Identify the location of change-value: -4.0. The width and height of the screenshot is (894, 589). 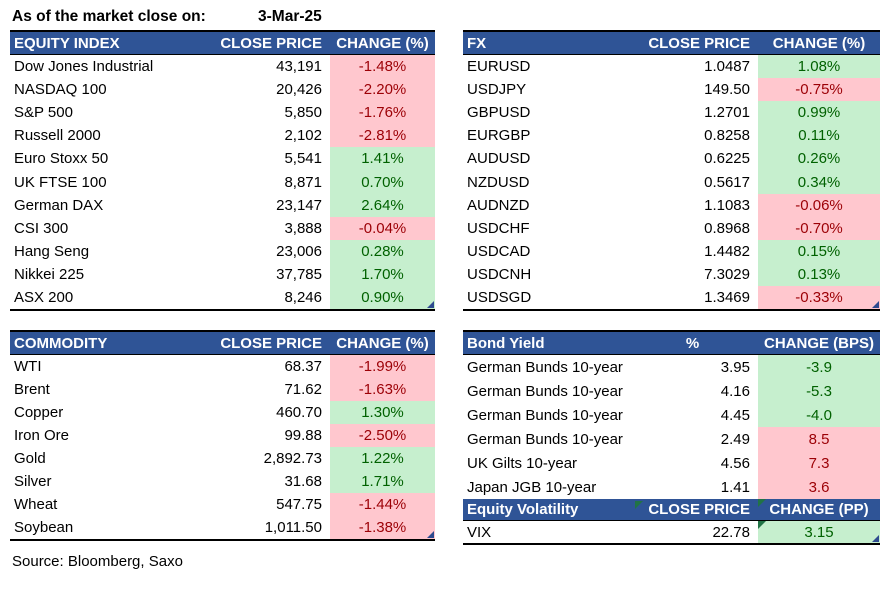
(819, 415).